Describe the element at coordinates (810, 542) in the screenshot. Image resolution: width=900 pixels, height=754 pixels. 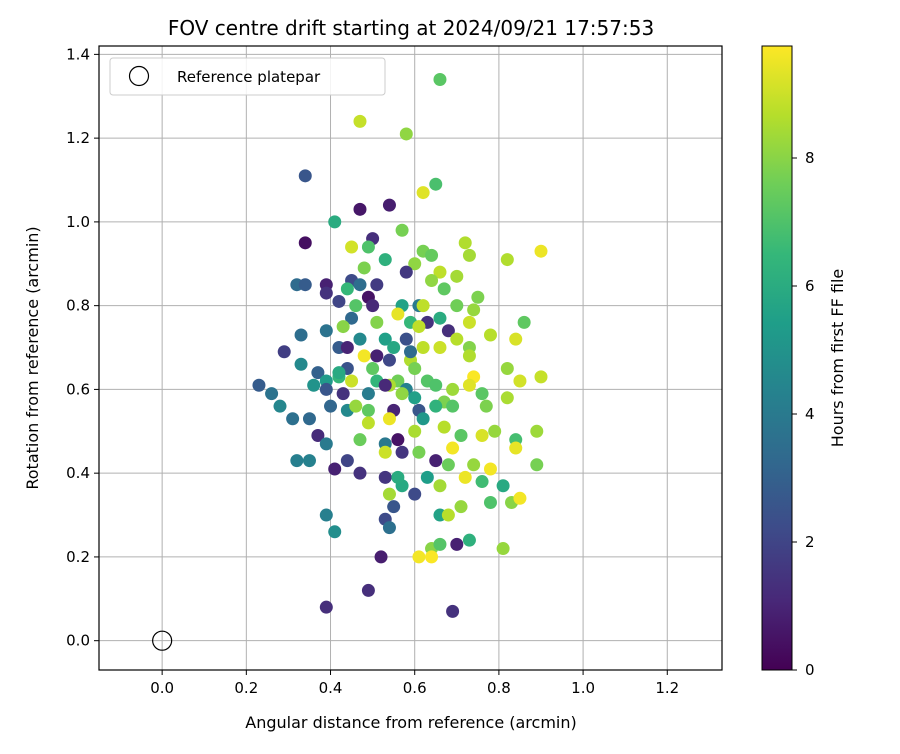
I see `colorbar-tick-label: 2` at that location.